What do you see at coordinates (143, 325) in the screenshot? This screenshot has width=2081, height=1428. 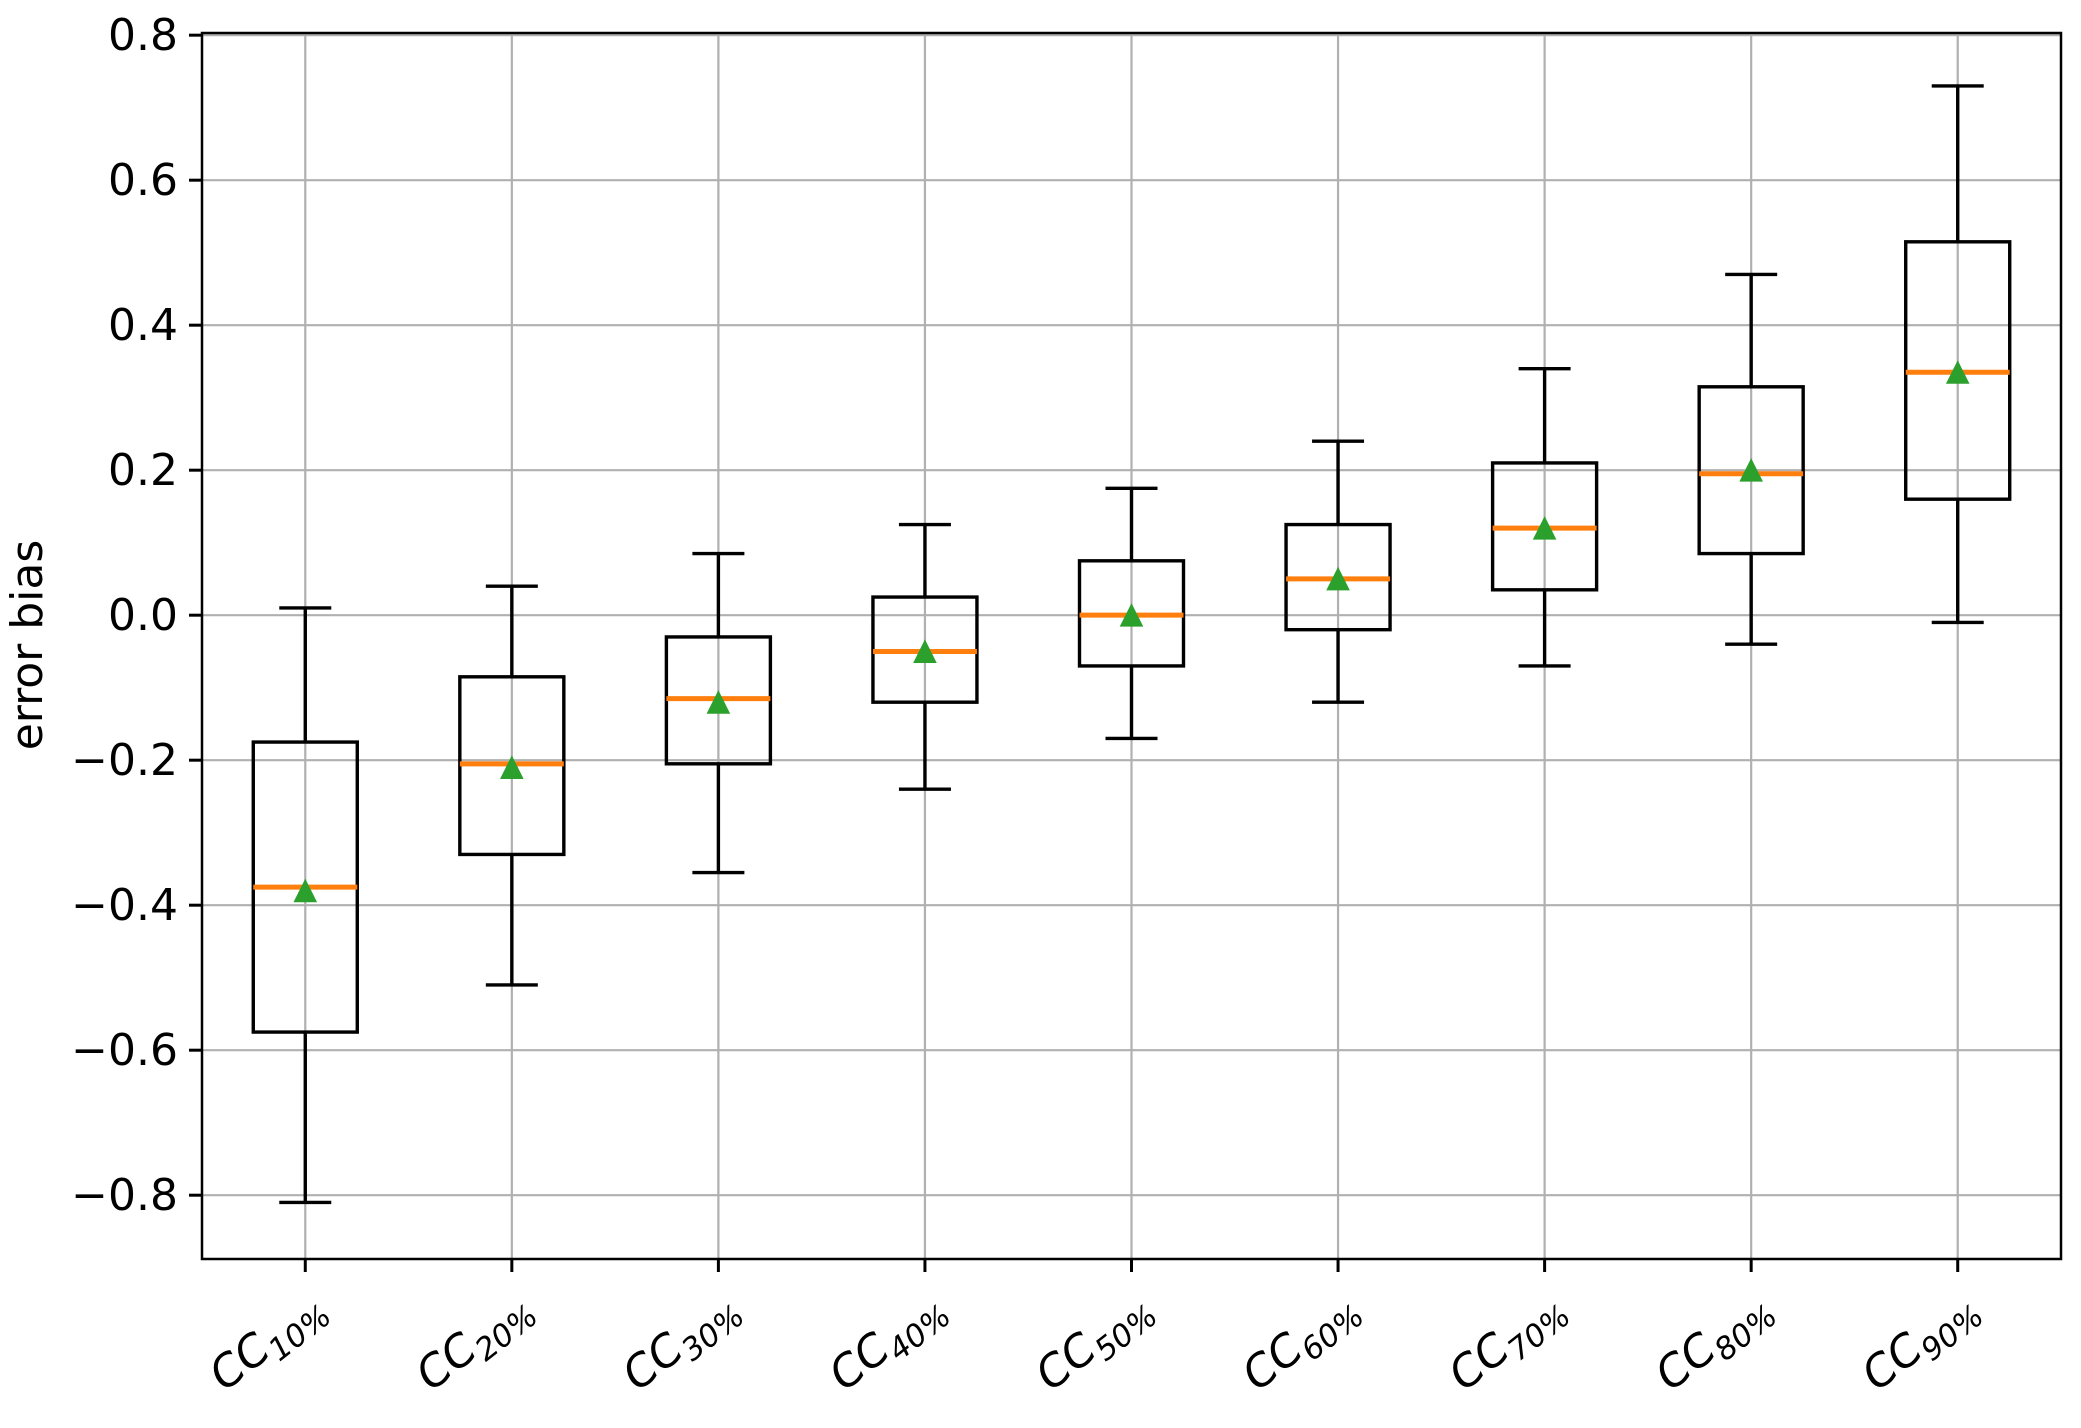 I see `y-tick-label: 0.4` at bounding box center [143, 325].